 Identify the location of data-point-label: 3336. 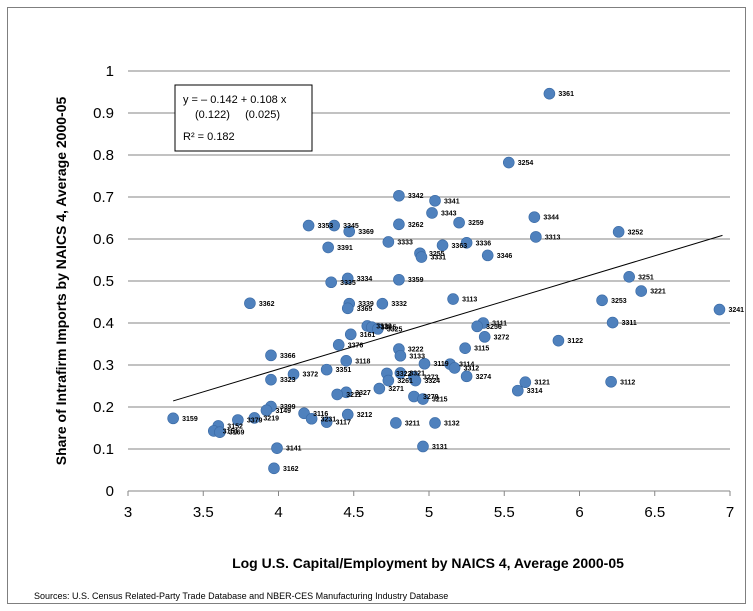
(484, 243).